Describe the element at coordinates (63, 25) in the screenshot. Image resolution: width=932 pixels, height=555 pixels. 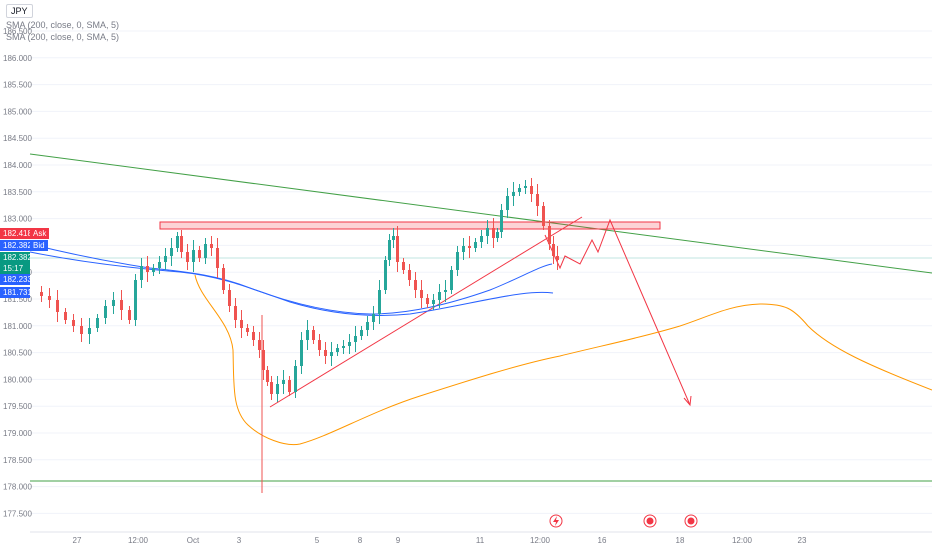
I see `indicator-label-1: SMA (200, close, 0, SMA, 5)` at that location.